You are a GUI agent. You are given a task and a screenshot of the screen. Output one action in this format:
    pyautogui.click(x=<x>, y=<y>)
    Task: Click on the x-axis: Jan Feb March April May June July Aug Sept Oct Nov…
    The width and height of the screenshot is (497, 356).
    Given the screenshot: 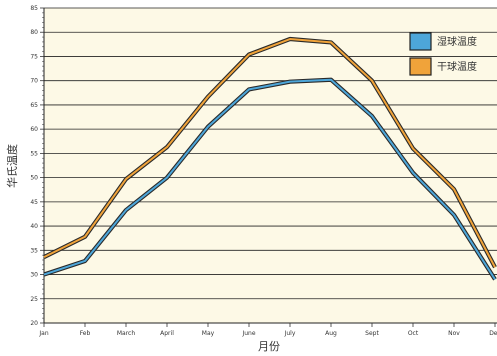 What is the action you would take?
    pyautogui.click(x=267, y=329)
    